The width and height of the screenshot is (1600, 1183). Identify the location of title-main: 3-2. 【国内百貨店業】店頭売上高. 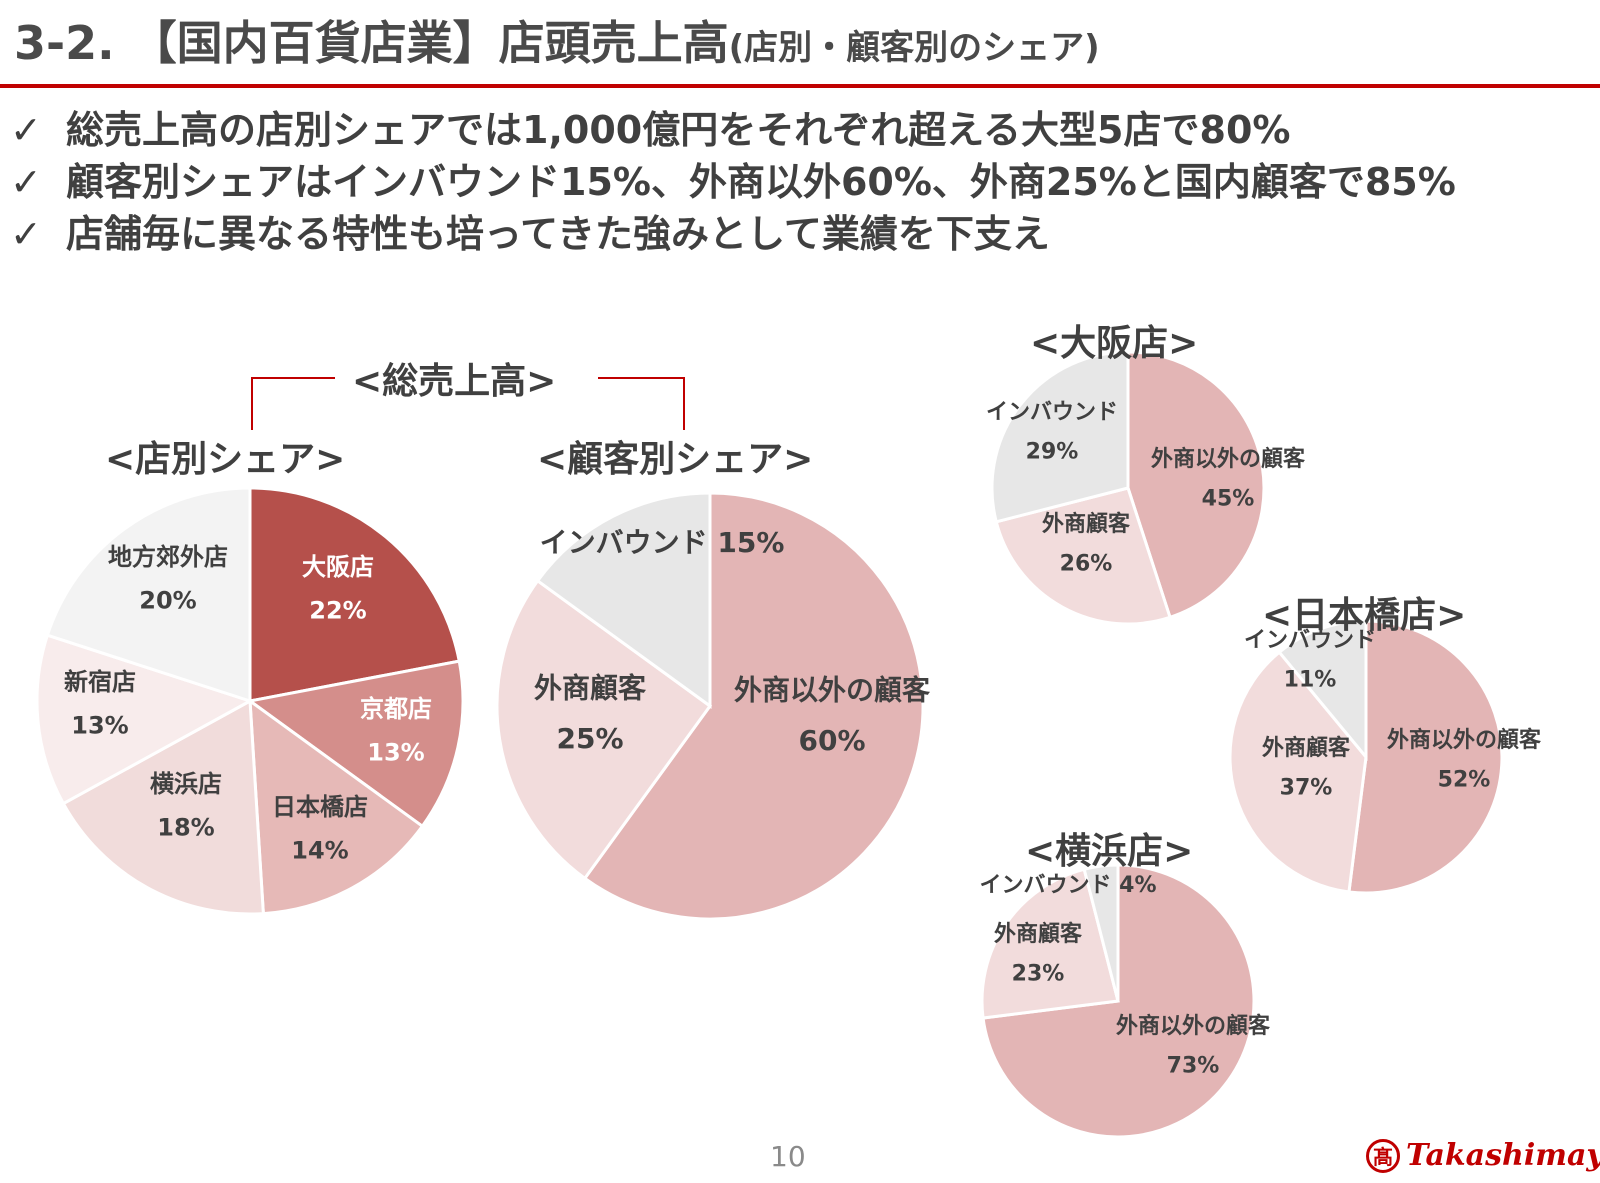
(371, 43).